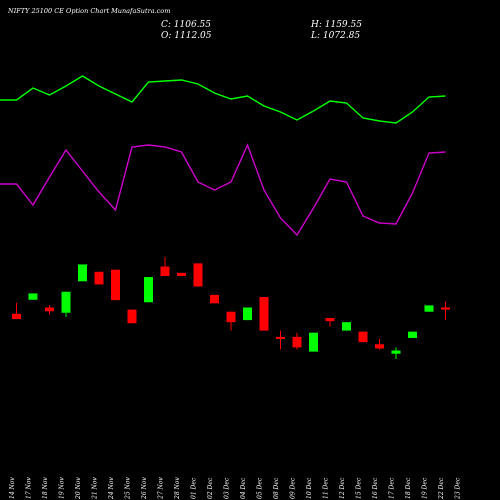 This screenshot has height=500, width=500. Describe the element at coordinates (45, 488) in the screenshot. I see `x-tick-label: 18 Nov` at that location.